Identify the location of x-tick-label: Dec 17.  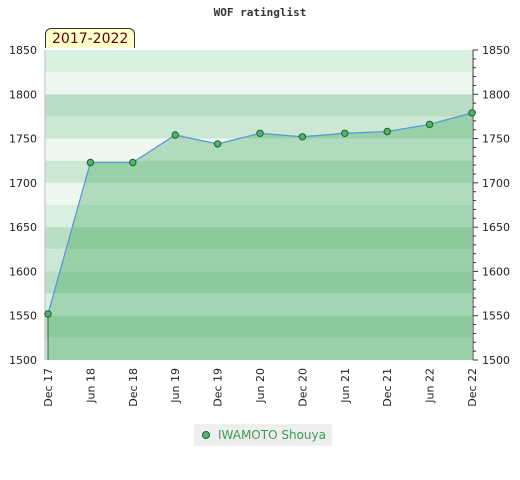
(48, 387).